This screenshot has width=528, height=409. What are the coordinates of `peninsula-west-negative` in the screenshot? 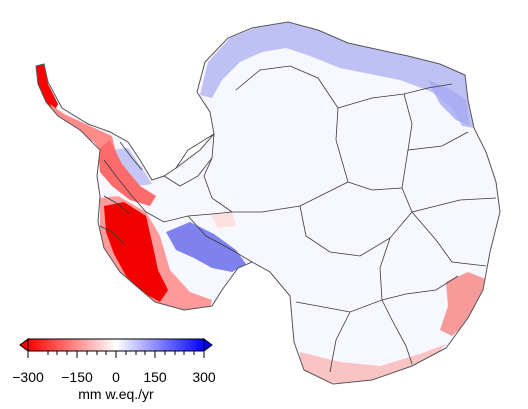 It's located at (83, 131).